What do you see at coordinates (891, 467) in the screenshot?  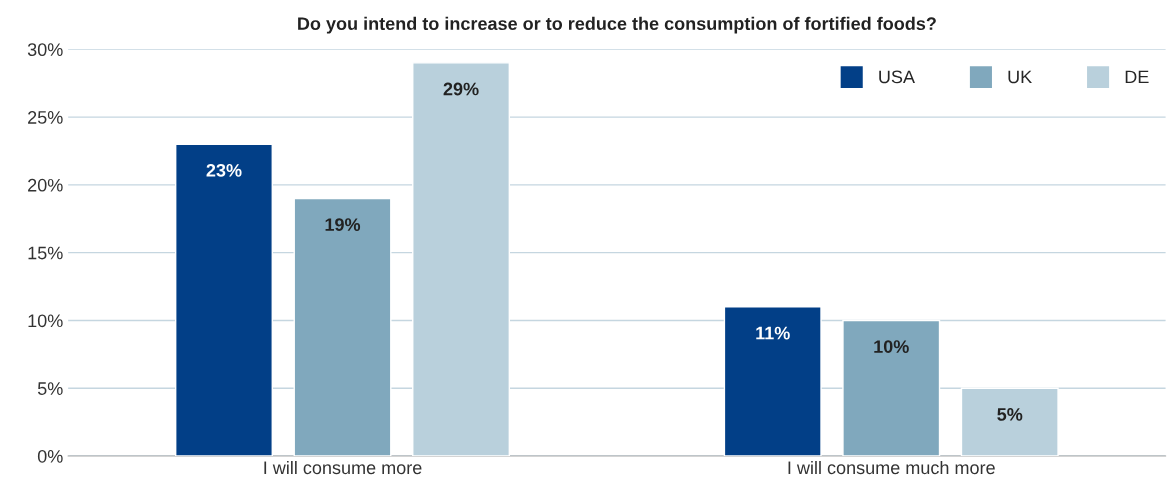 I see `x-tick-label: I will consume much more` at bounding box center [891, 467].